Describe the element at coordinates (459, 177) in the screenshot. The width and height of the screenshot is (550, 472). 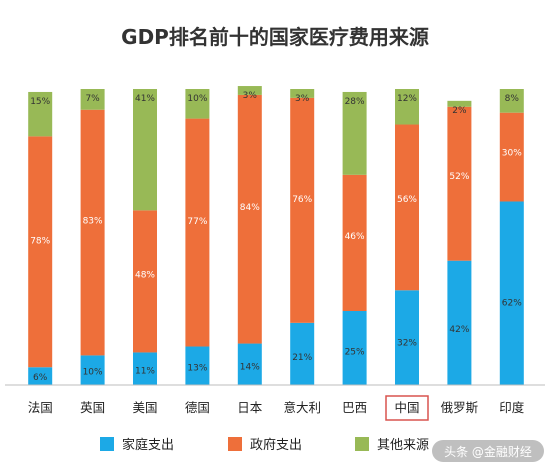
I see `value-label-2-9: 52%` at that location.